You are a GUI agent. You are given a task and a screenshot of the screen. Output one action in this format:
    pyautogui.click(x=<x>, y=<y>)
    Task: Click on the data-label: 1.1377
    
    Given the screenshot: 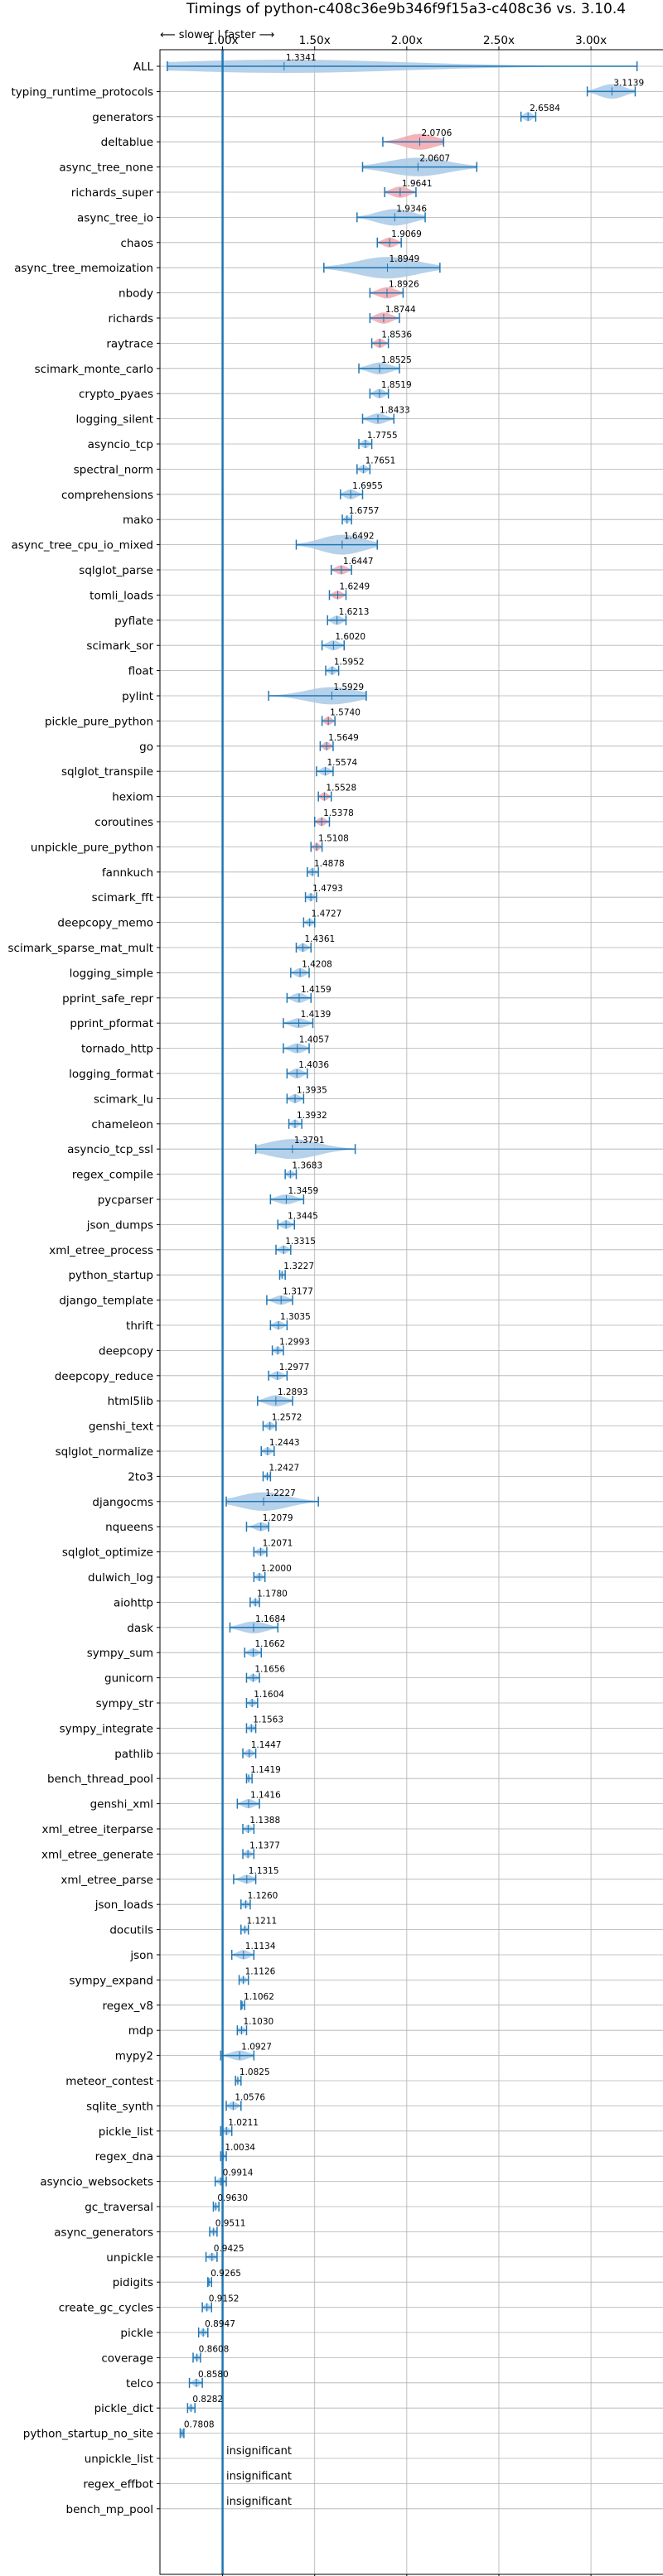 What is the action you would take?
    pyautogui.click(x=264, y=1845)
    